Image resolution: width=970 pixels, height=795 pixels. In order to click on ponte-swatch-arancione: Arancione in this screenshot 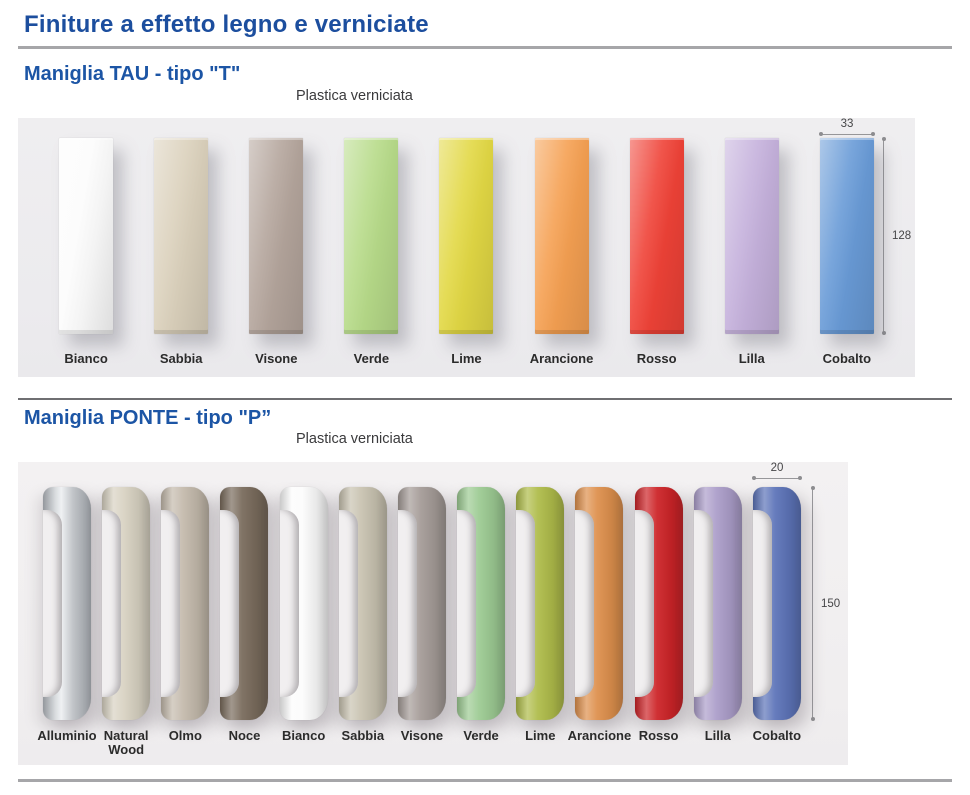, I will do `click(599, 615)`.